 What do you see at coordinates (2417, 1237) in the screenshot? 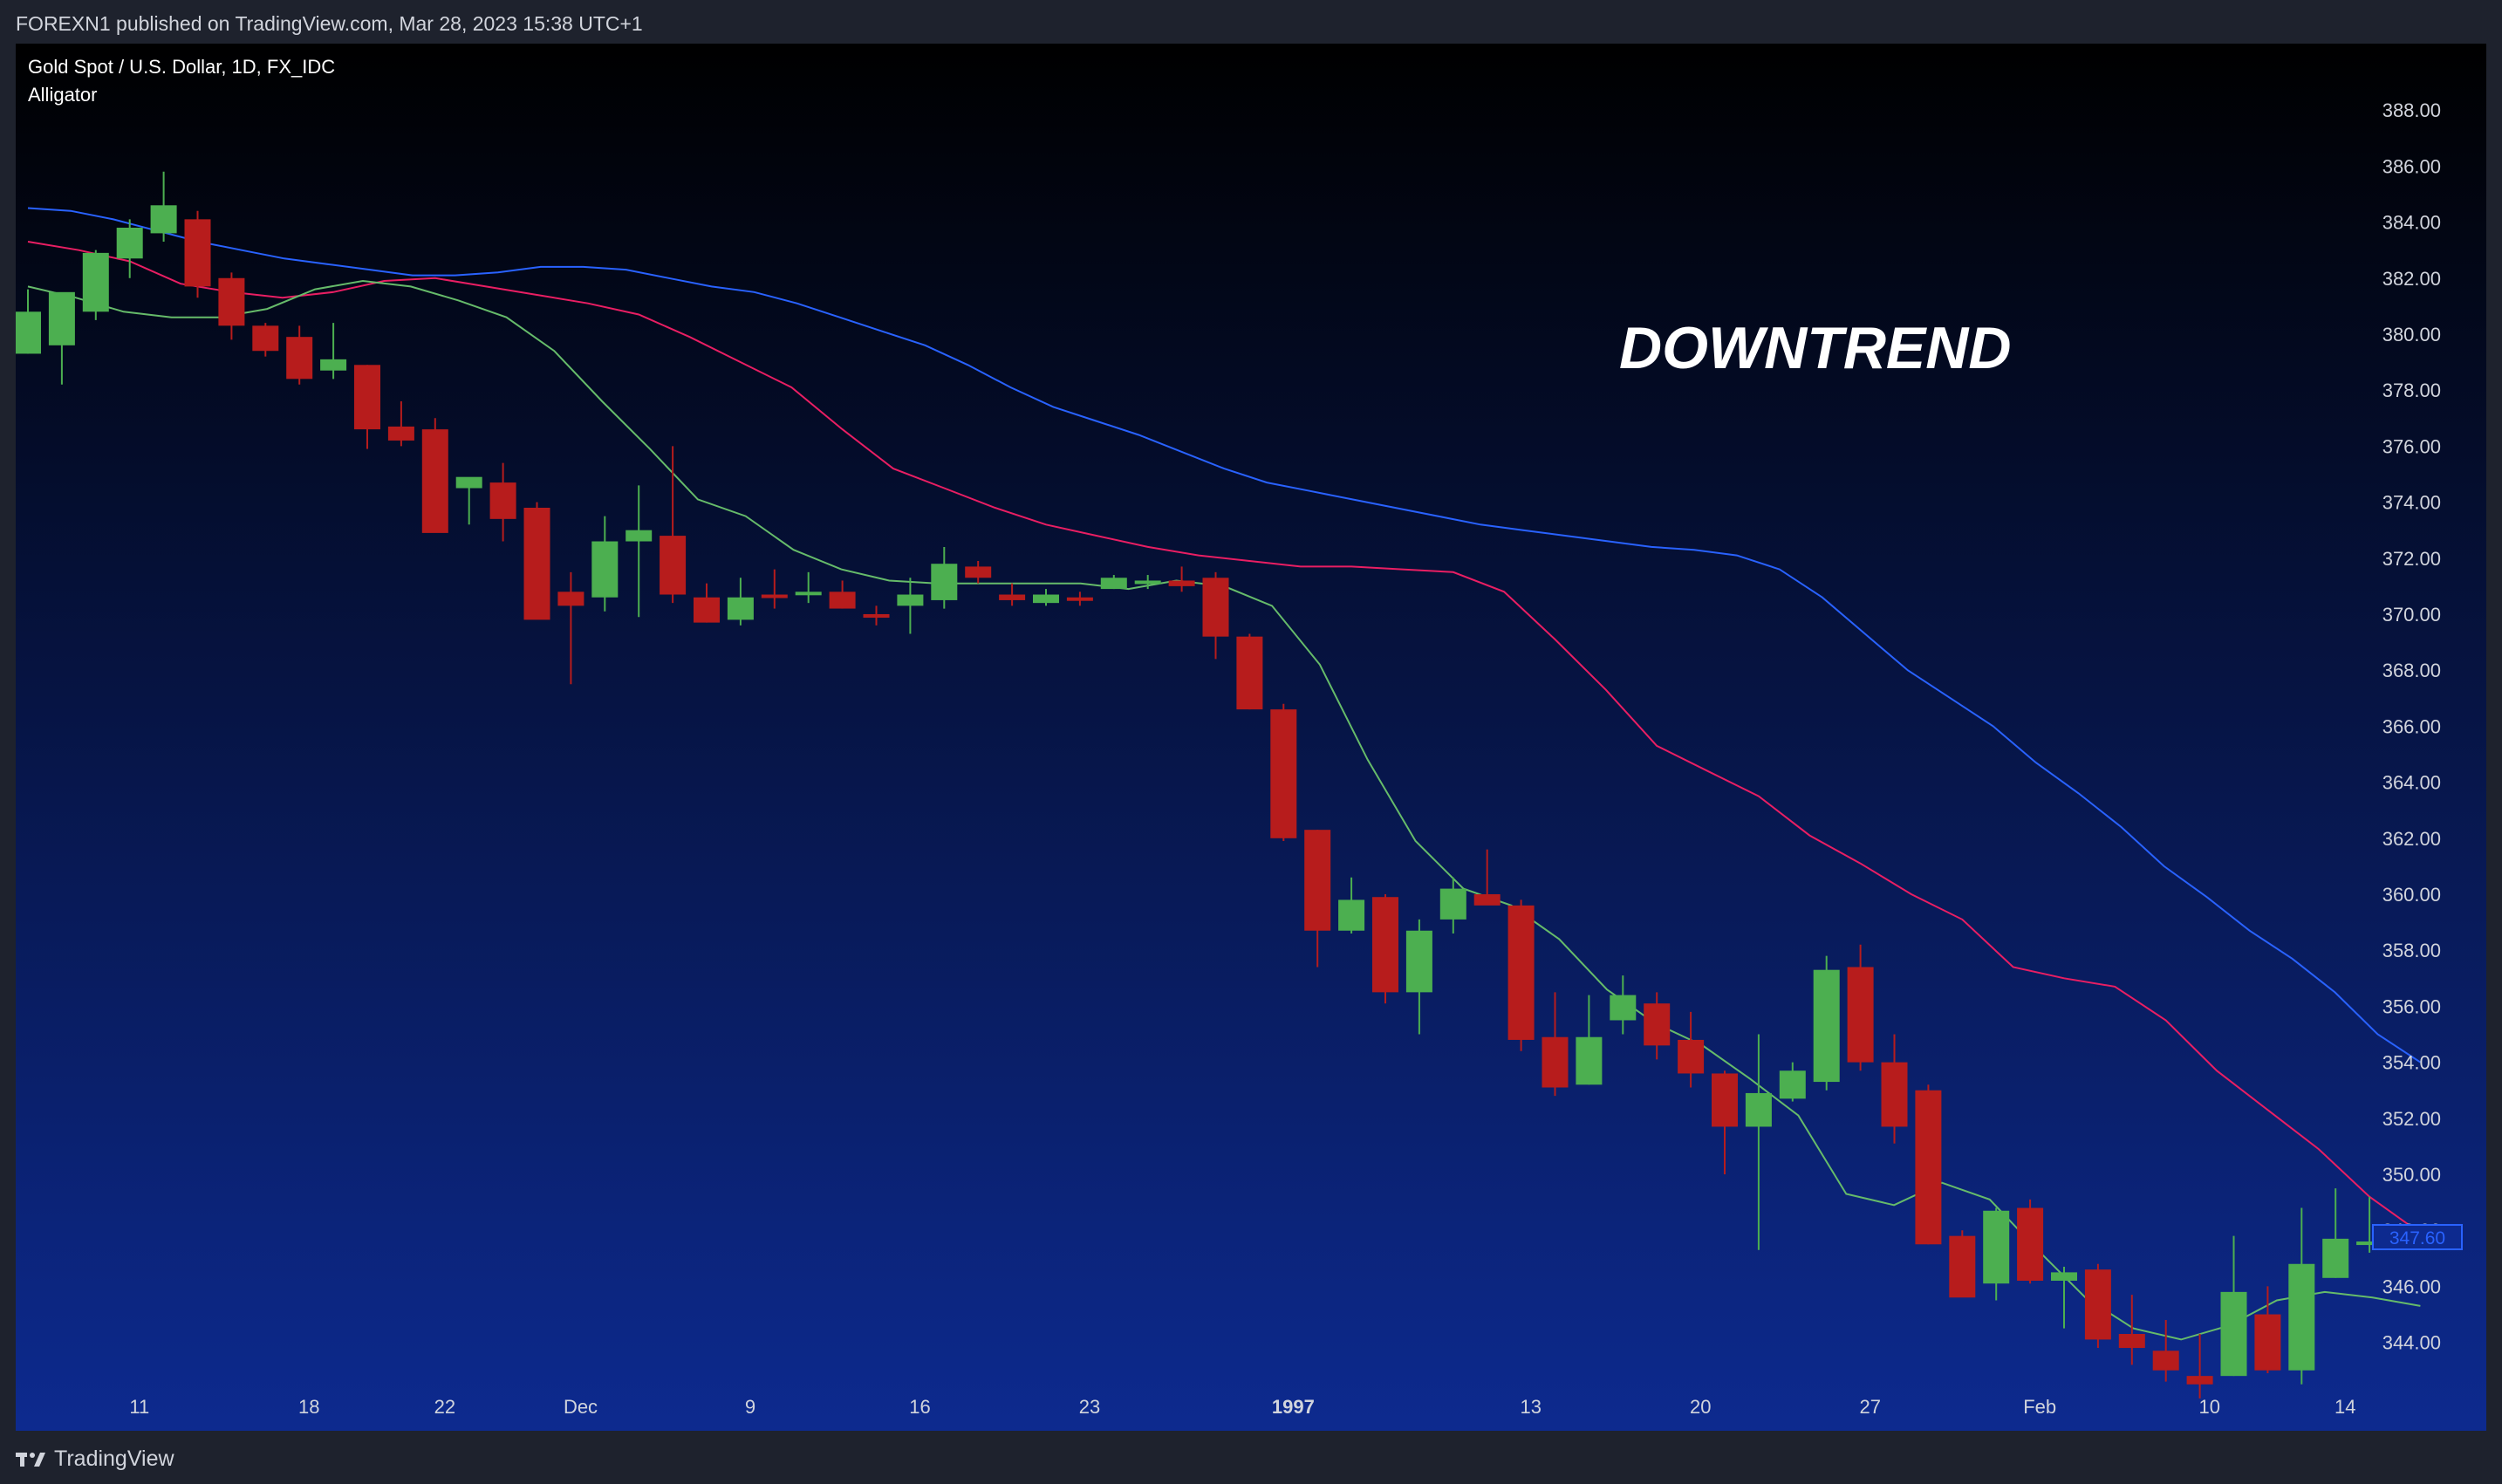
I see `last-price-badge: 347.60` at bounding box center [2417, 1237].